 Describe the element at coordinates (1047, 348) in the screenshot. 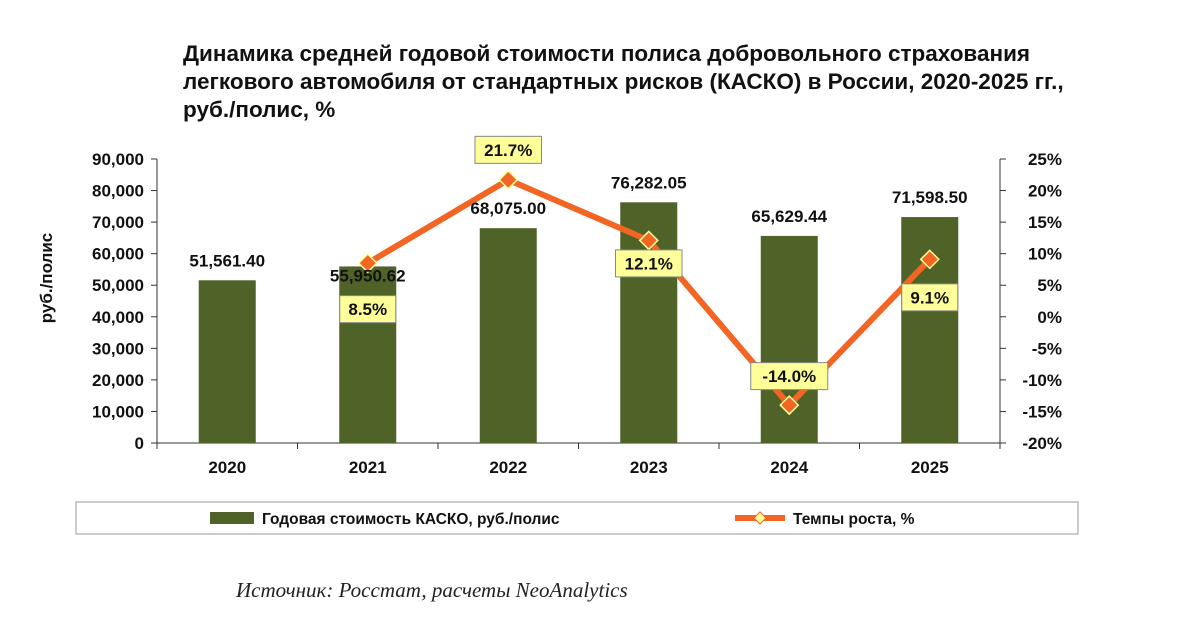

I see `y-tick-label-right: -5%` at that location.